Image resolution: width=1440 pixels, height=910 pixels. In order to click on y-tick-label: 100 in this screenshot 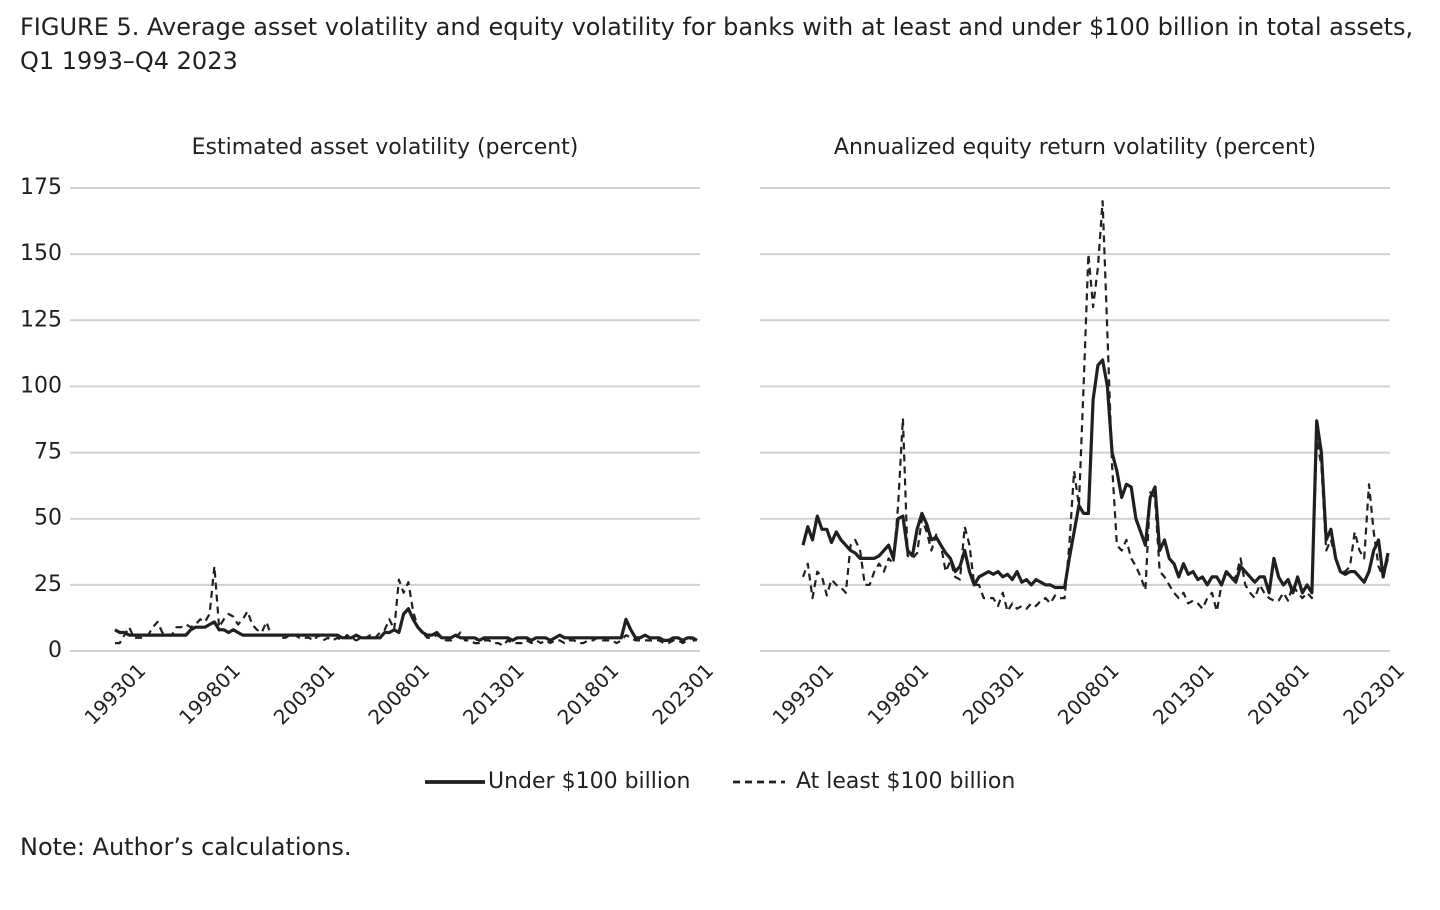, I will do `click(41, 385)`.